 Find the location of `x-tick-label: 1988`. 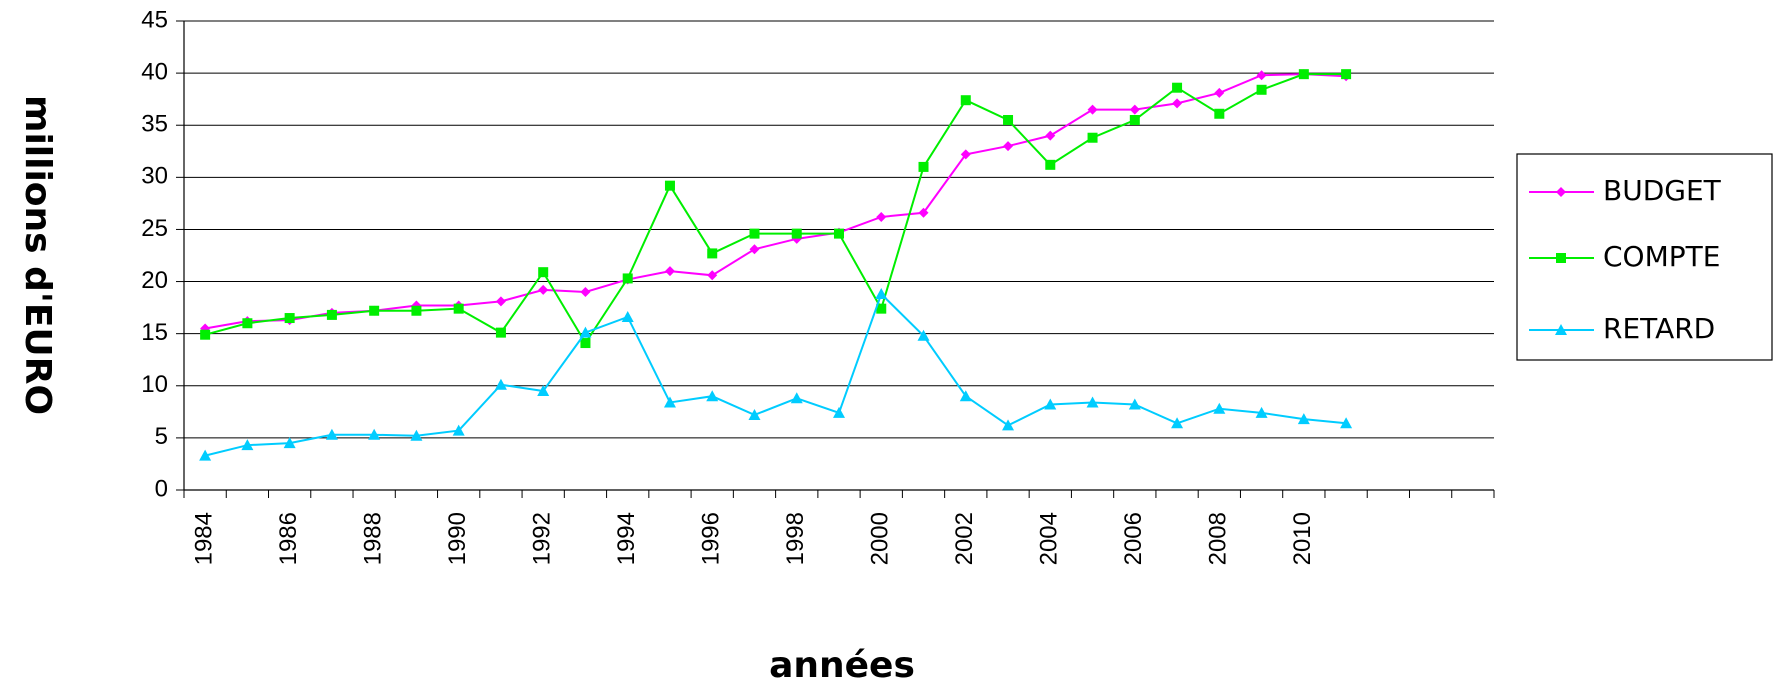

x-tick-label: 1988 is located at coordinates (373, 538).